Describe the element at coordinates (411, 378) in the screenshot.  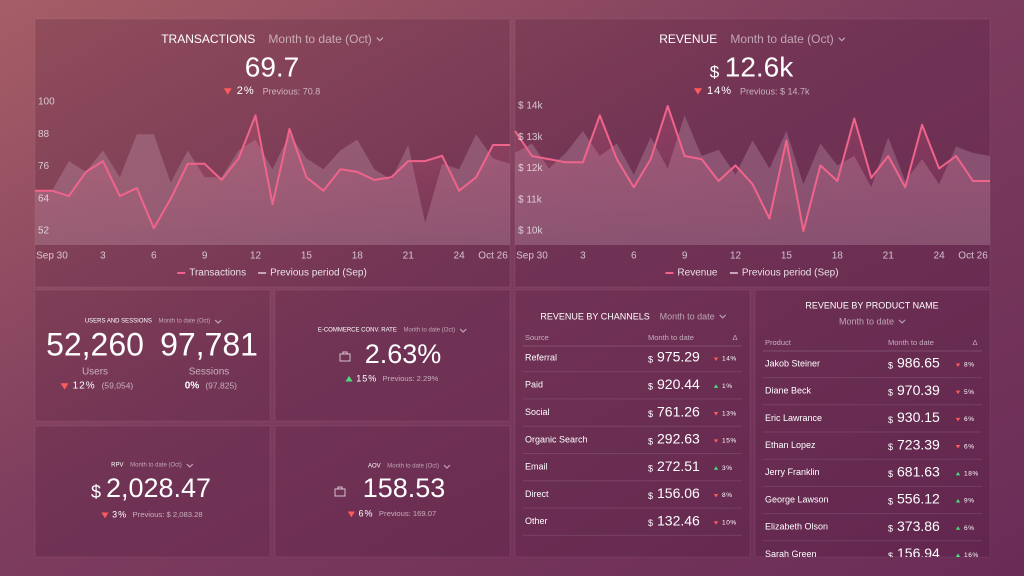
I see `previous-value: Previous: 2.29%` at that location.